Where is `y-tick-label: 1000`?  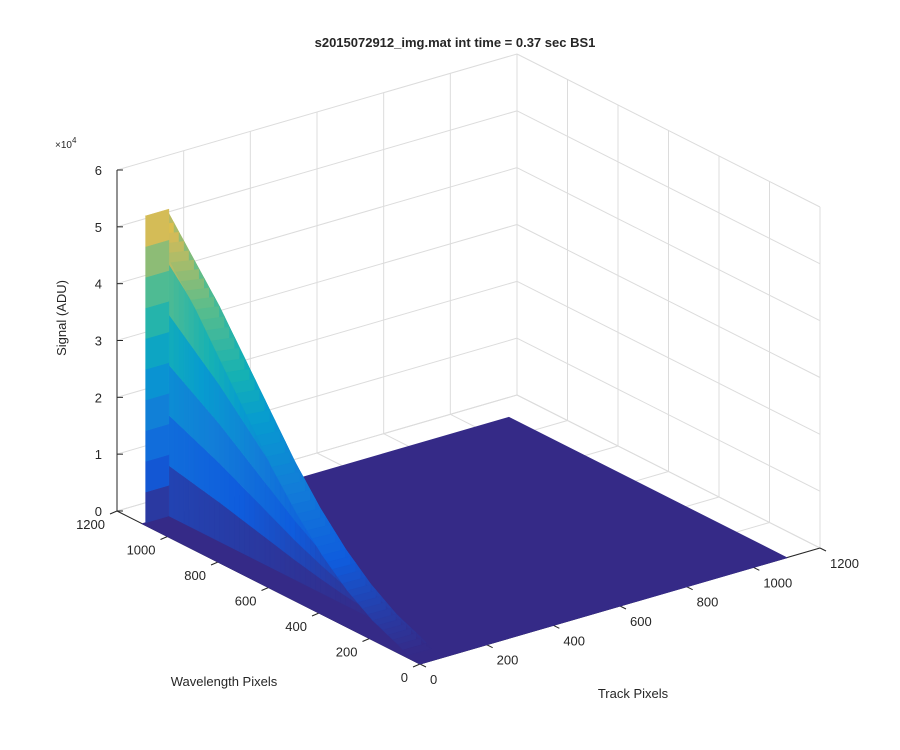
y-tick-label: 1000 is located at coordinates (141, 550).